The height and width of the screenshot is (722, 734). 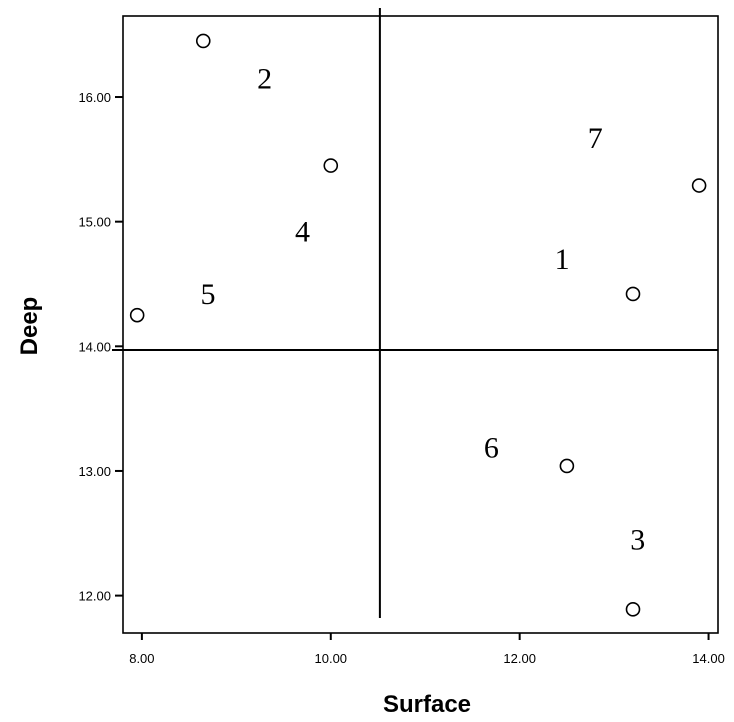 I want to click on y-tick-label: 13.00, so click(x=94, y=471).